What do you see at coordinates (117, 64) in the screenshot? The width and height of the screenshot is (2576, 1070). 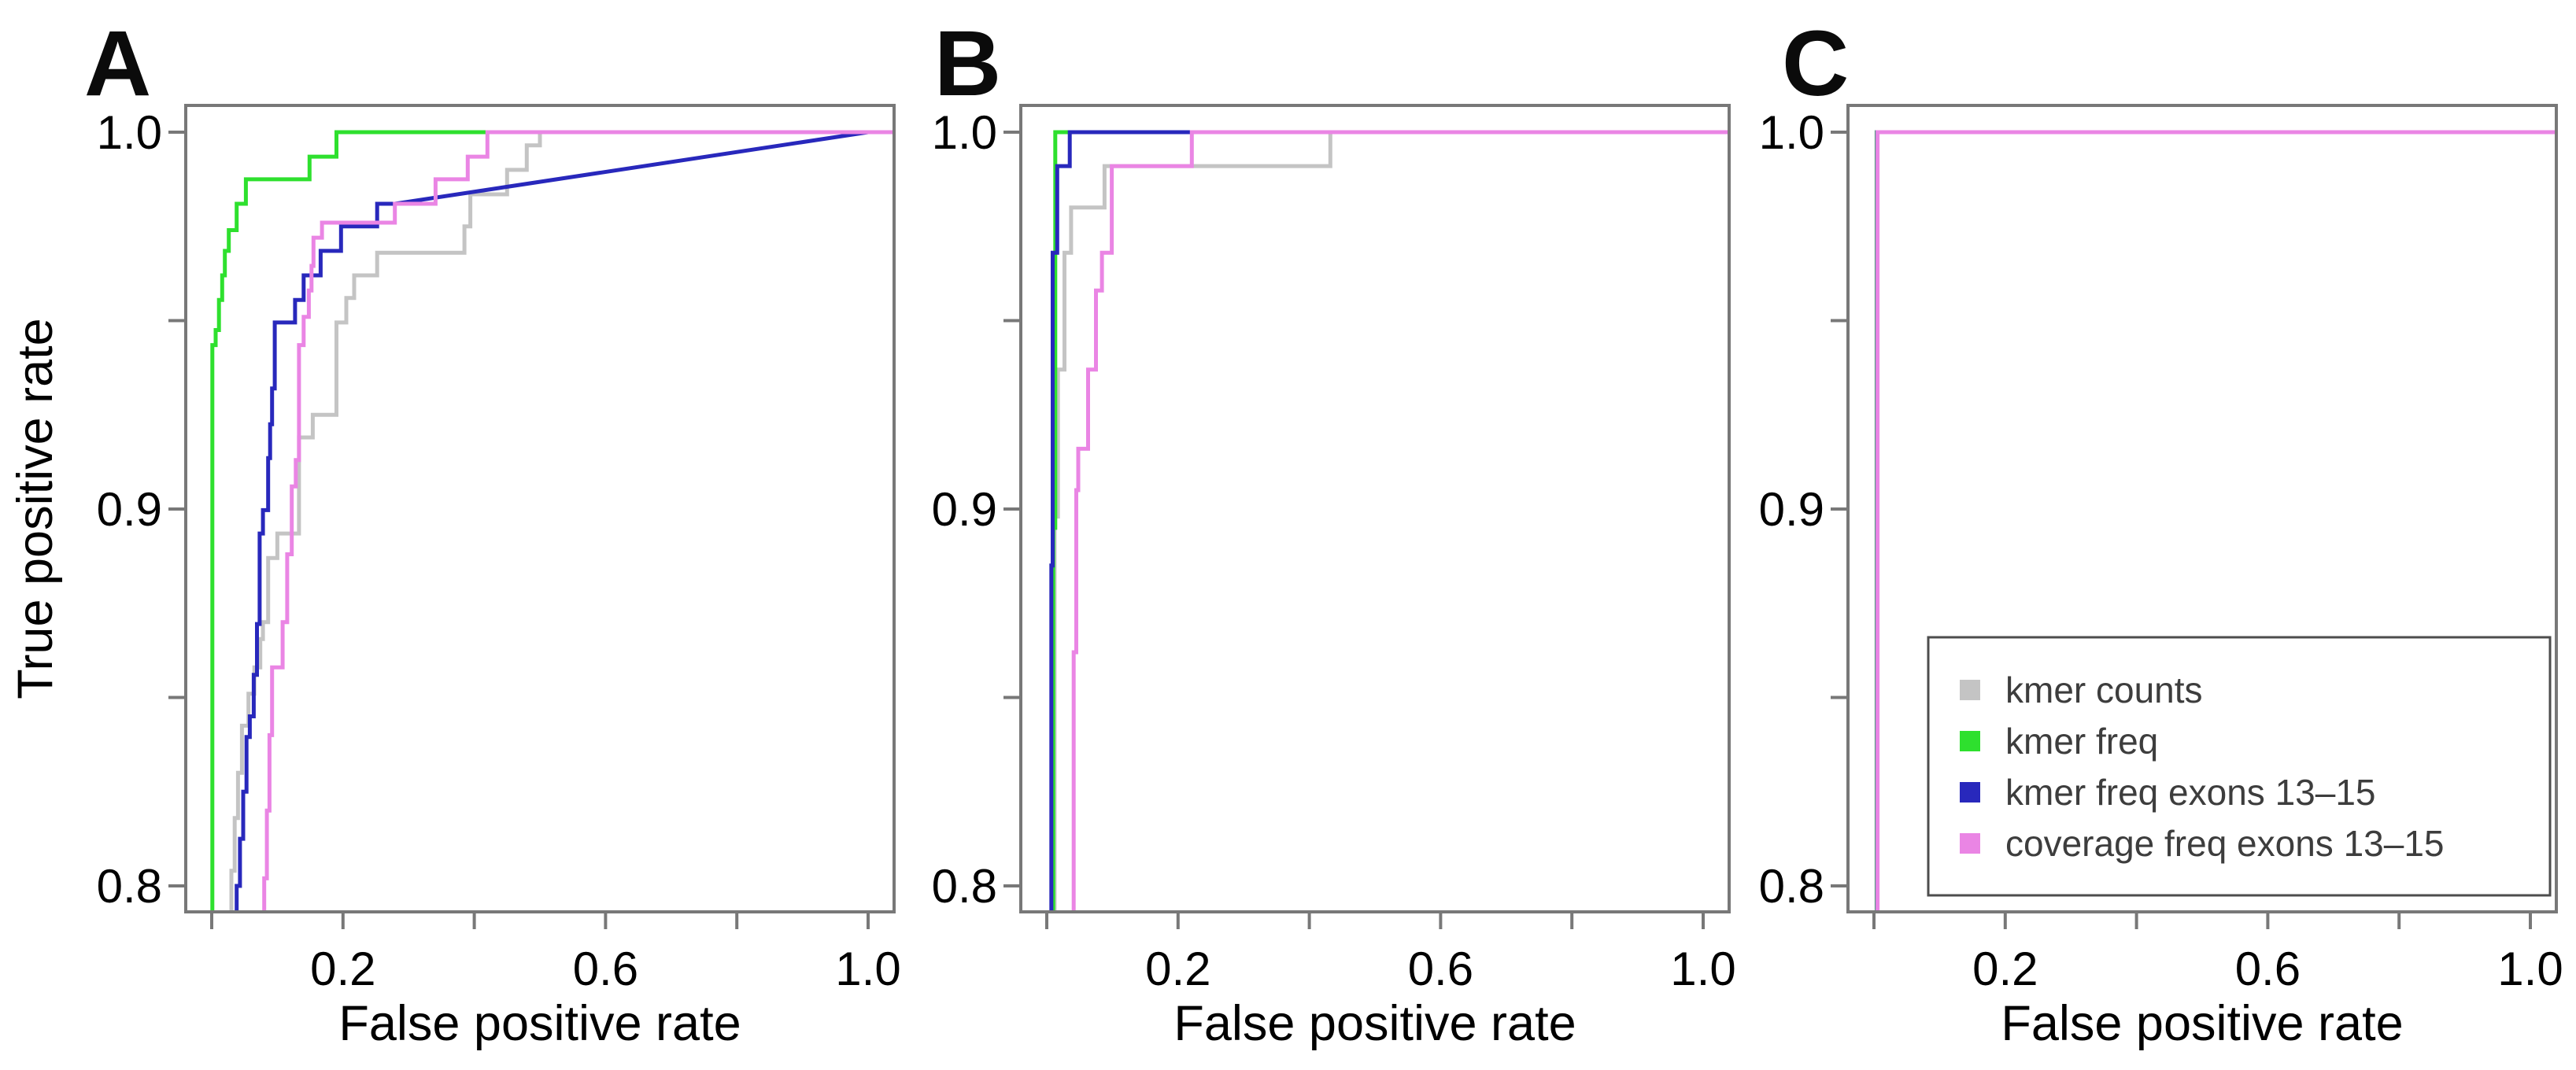 I see `panel-letter-a: A` at bounding box center [117, 64].